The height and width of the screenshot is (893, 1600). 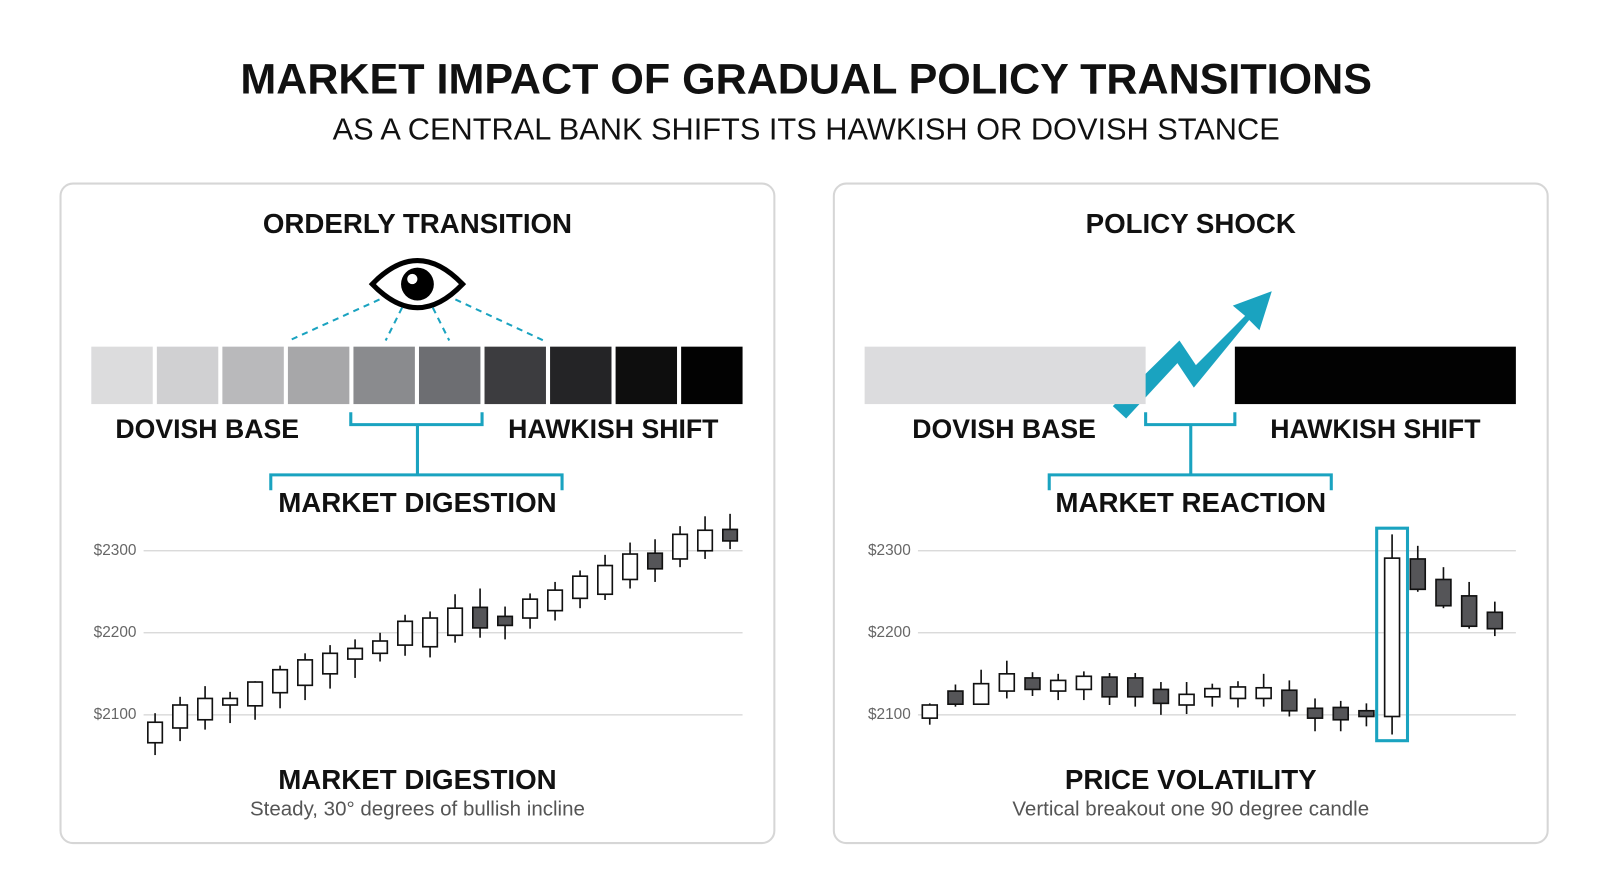 I want to click on footer-text: Steady, 30° degrees of bullish incline, so click(x=417, y=809).